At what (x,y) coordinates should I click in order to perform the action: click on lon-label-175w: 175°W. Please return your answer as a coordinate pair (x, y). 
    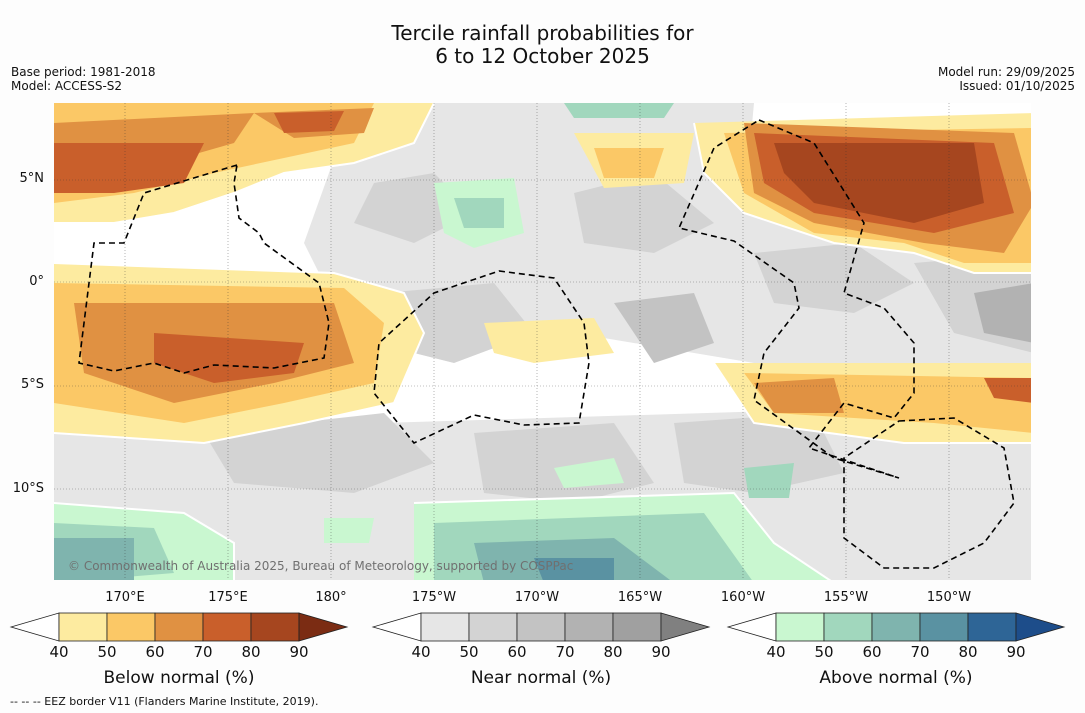
    Looking at the image, I should click on (434, 597).